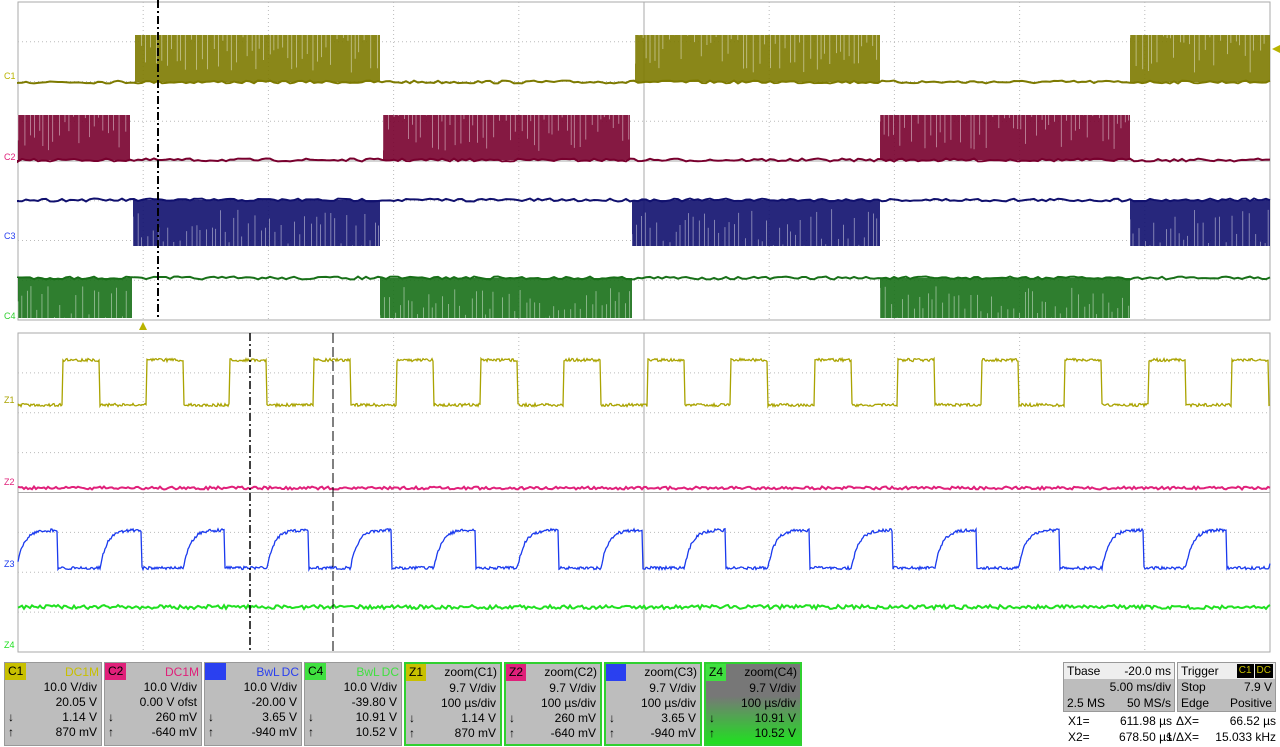 This screenshot has width=1280, height=747. What do you see at coordinates (10, 76) in the screenshot?
I see `trace-label: C1` at bounding box center [10, 76].